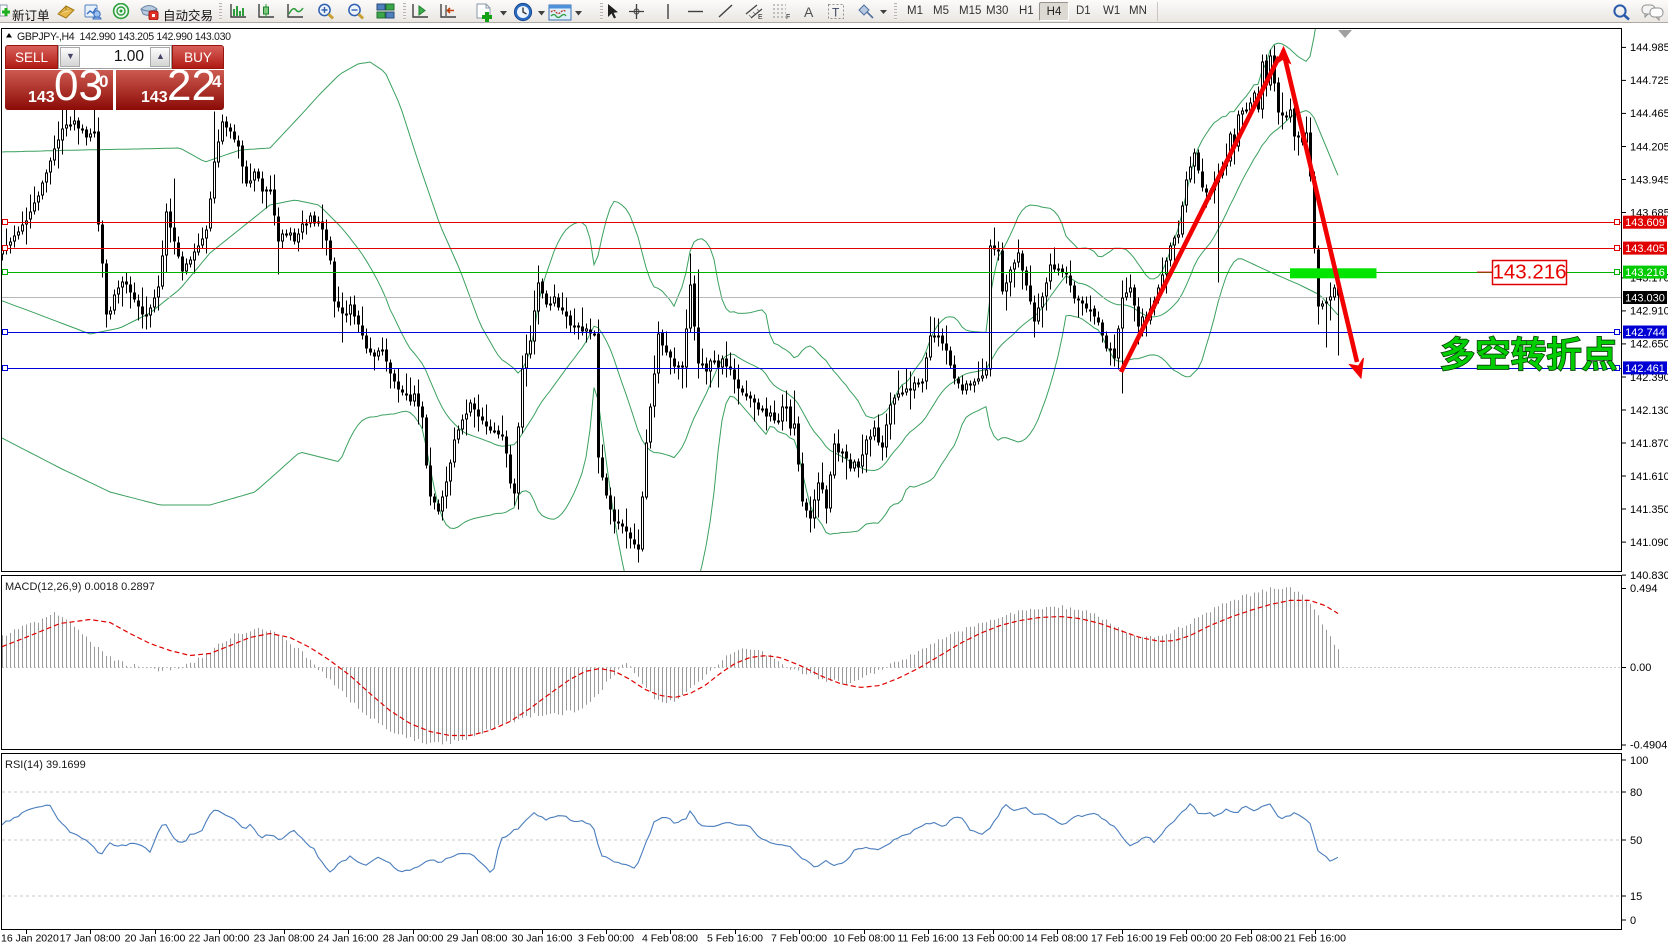 The image size is (1668, 946). I want to click on svg-text: 143.945, so click(1649, 180).